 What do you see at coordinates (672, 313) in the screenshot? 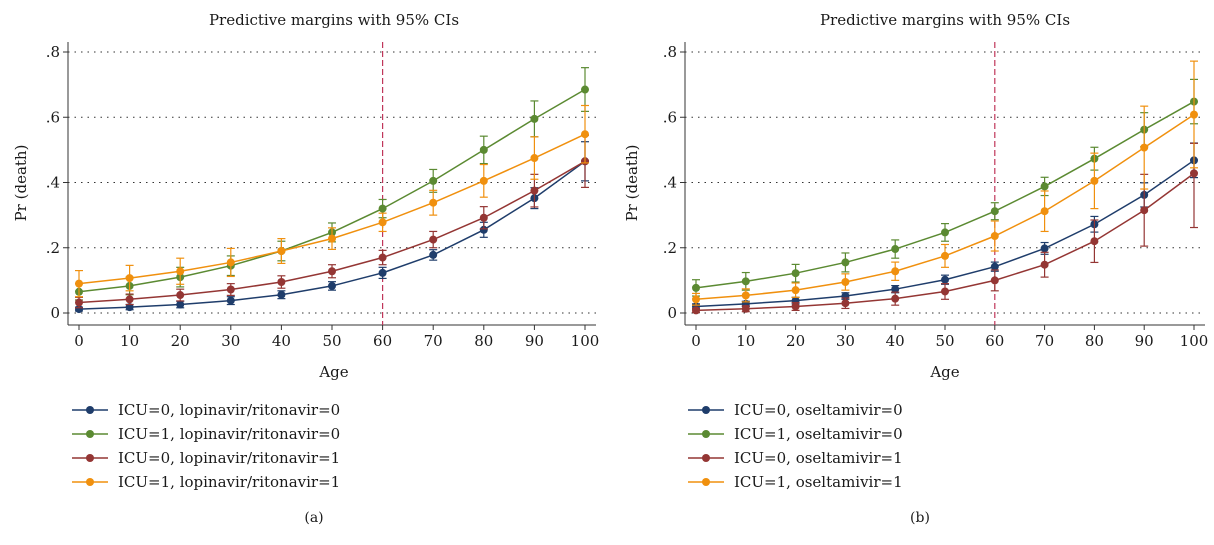
I see `y-tick-label: 0` at bounding box center [672, 313].